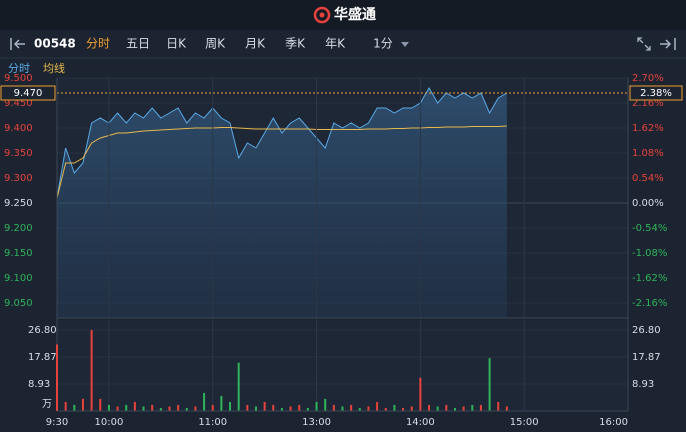 The width and height of the screenshot is (686, 432). I want to click on fullscreen-icon, so click(644, 44).